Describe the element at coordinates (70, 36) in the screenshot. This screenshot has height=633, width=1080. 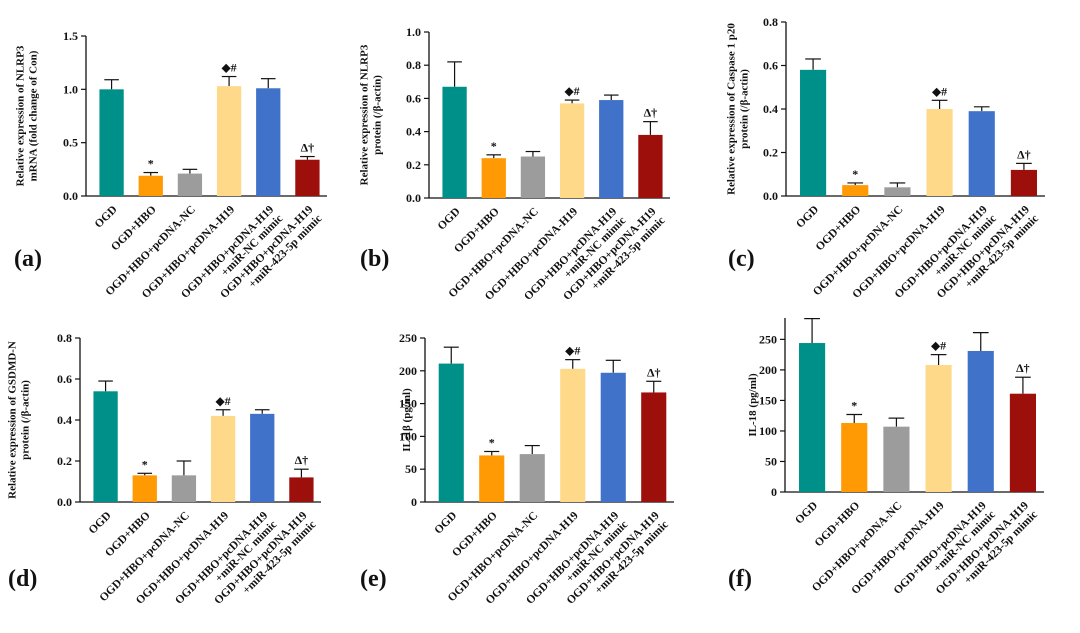
I see `y-tick-label: 1.5` at that location.